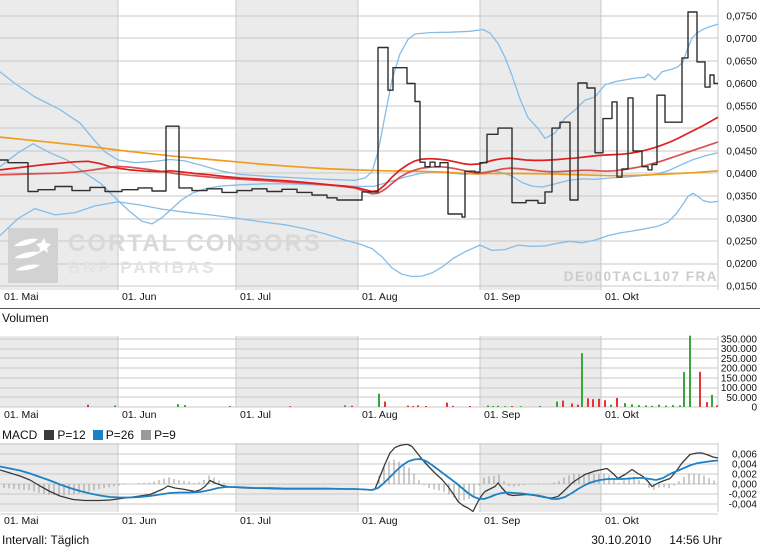 This screenshot has width=760, height=548. What do you see at coordinates (741, 62) in the screenshot?
I see `svg-text: 0,0650` at bounding box center [741, 62].